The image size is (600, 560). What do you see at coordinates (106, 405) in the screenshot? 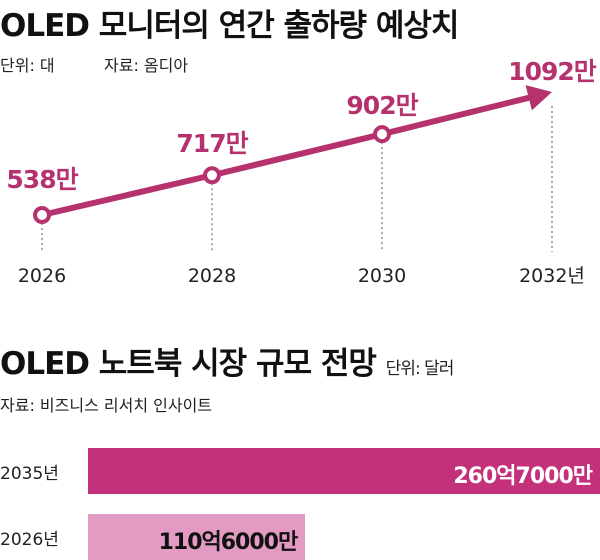
I see `bar-chart-source: 자료: 비즈니스 리서치 인사이트` at bounding box center [106, 405].